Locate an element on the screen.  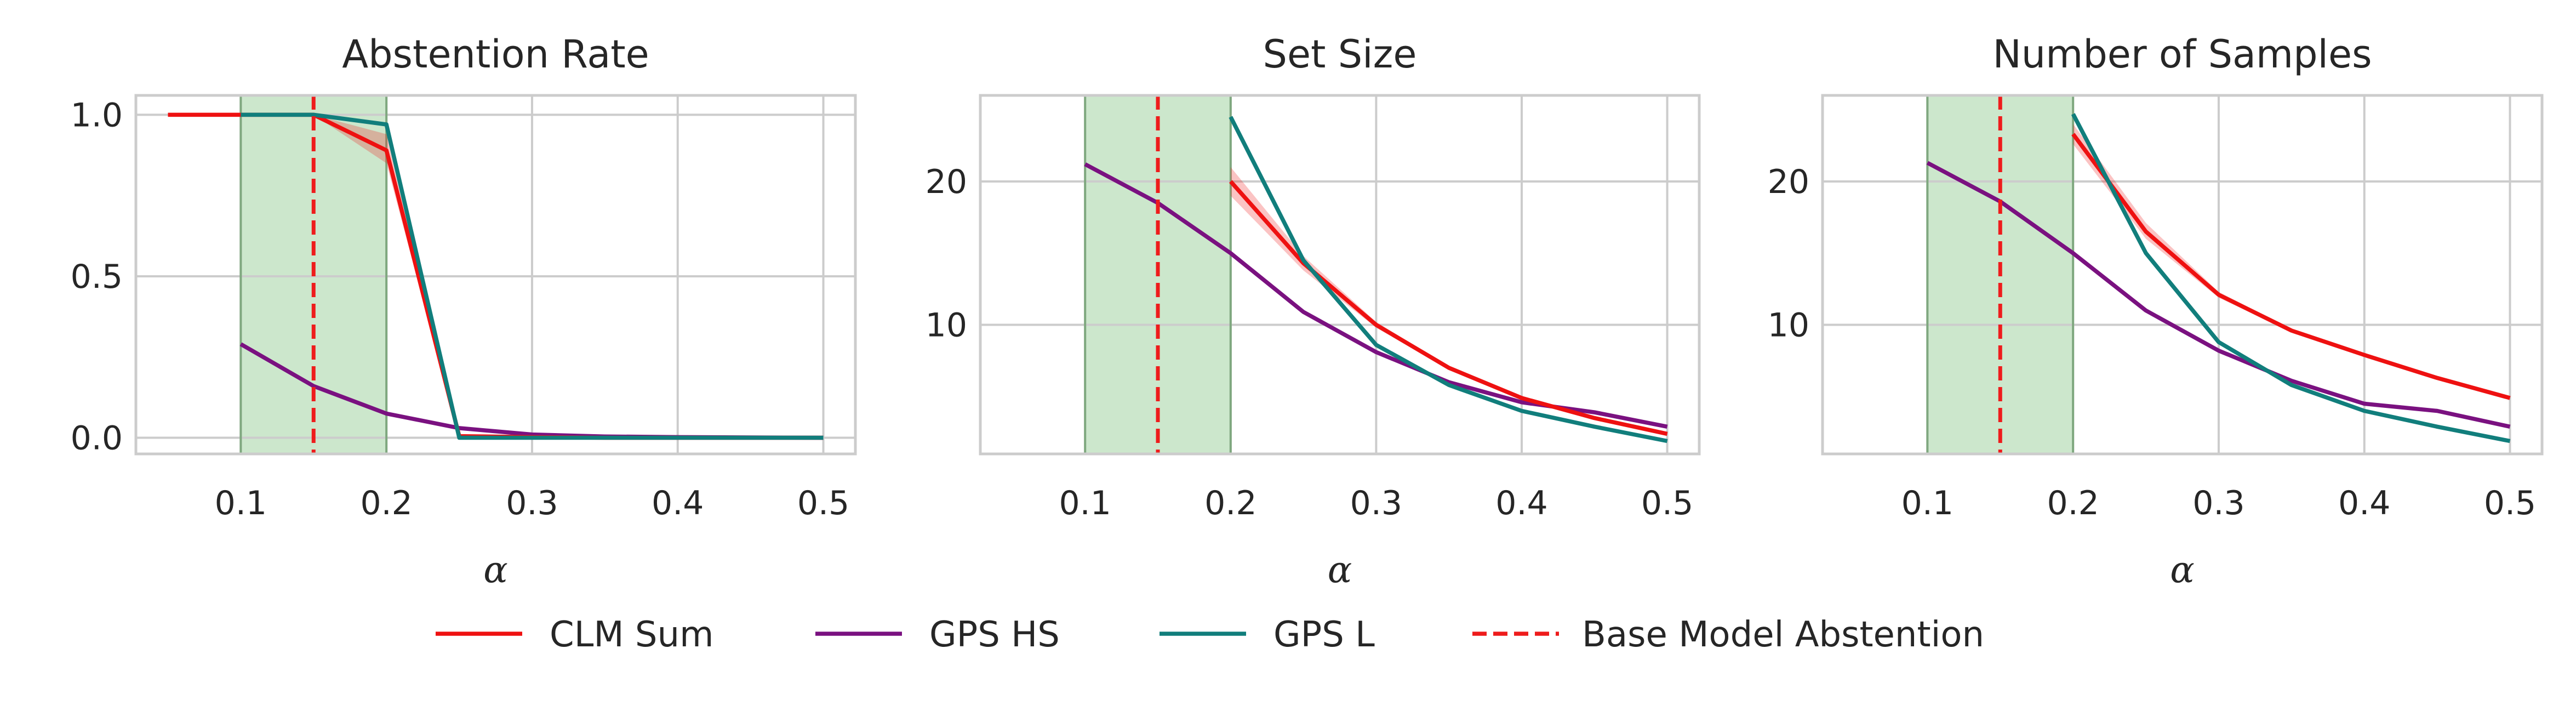
chart-title: Set Size is located at coordinates (1340, 54).